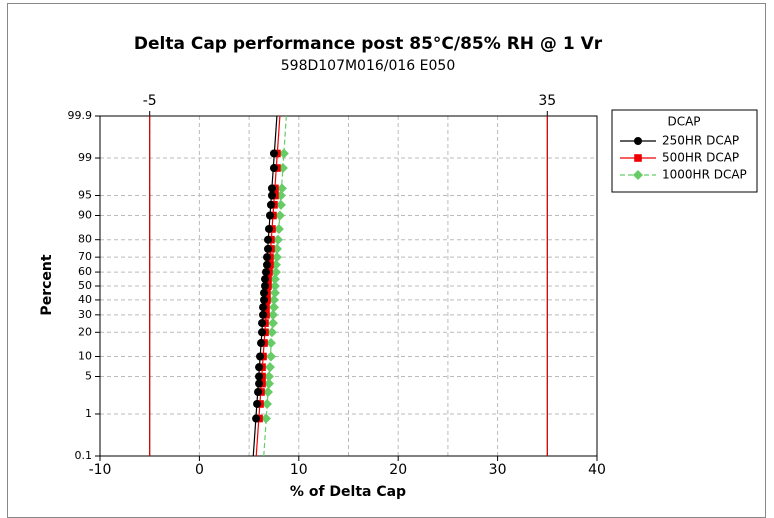 Image resolution: width=774 pixels, height=518 pixels. What do you see at coordinates (100, 470) in the screenshot?
I see `x-tick-label: -10` at bounding box center [100, 470].